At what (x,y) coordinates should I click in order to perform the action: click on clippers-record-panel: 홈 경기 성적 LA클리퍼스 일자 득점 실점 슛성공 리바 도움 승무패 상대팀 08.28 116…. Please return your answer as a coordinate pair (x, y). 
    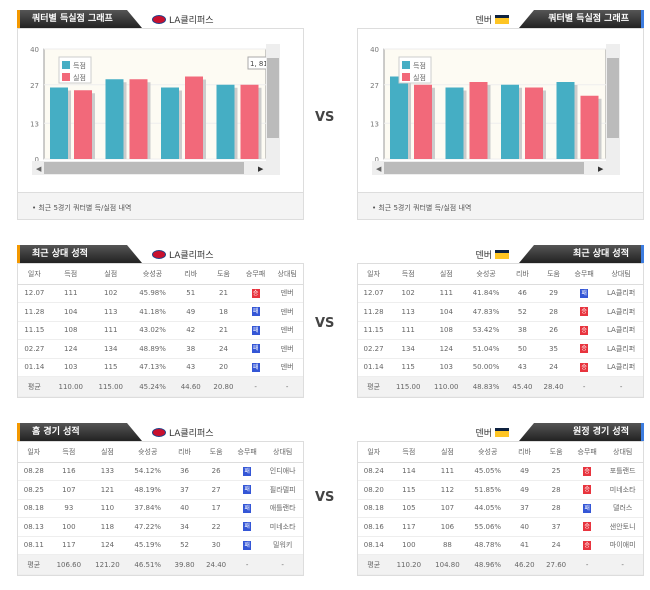
    Looking at the image, I should click on (160, 499).